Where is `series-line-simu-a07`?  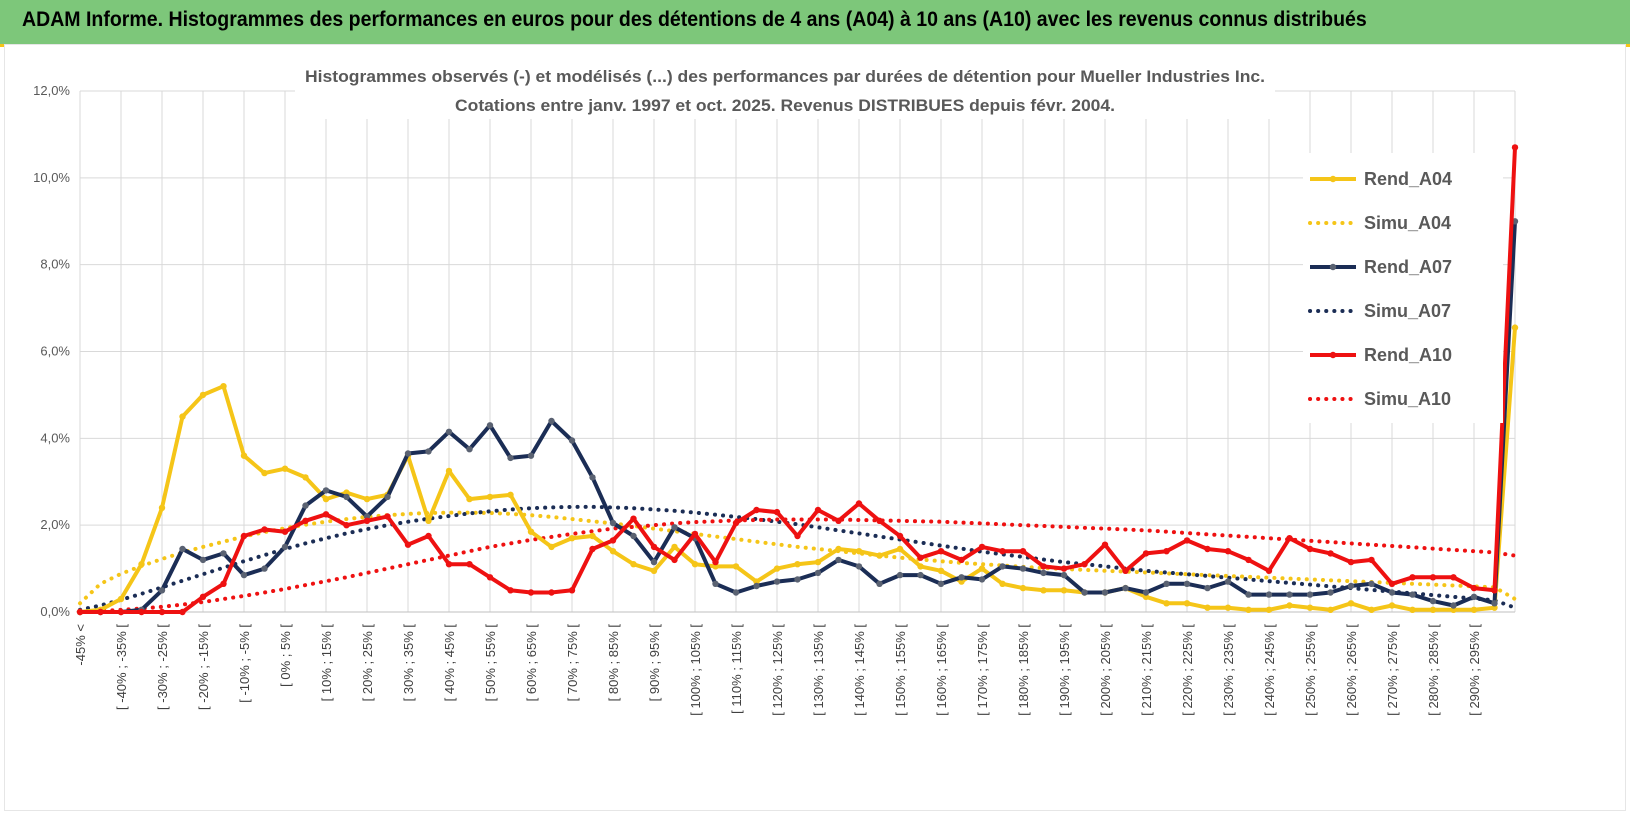
series-line-simu-a07 is located at coordinates (797, 558).